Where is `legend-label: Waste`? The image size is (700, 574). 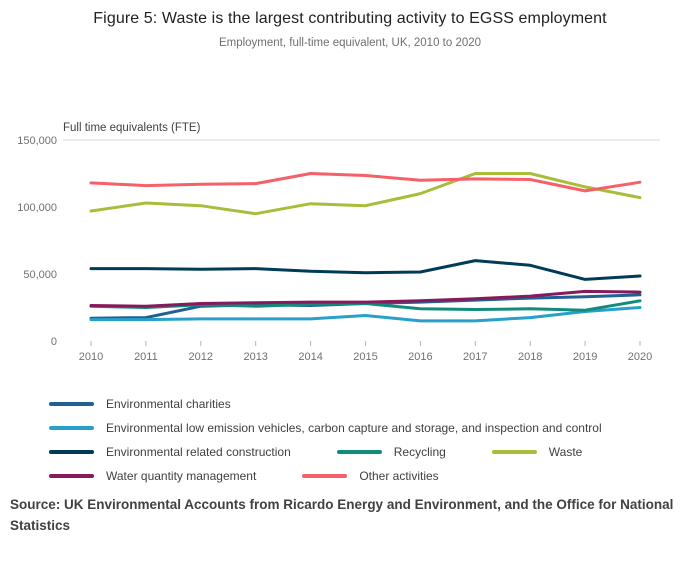 legend-label: Waste is located at coordinates (565, 452).